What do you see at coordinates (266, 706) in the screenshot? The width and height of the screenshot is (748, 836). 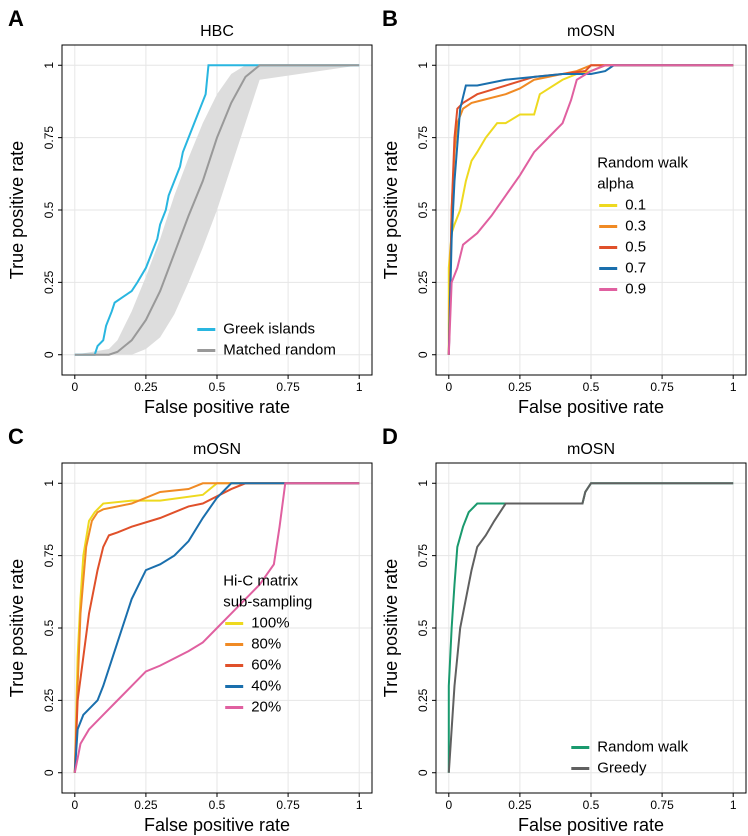 I see `legend-label: 20%` at bounding box center [266, 706].